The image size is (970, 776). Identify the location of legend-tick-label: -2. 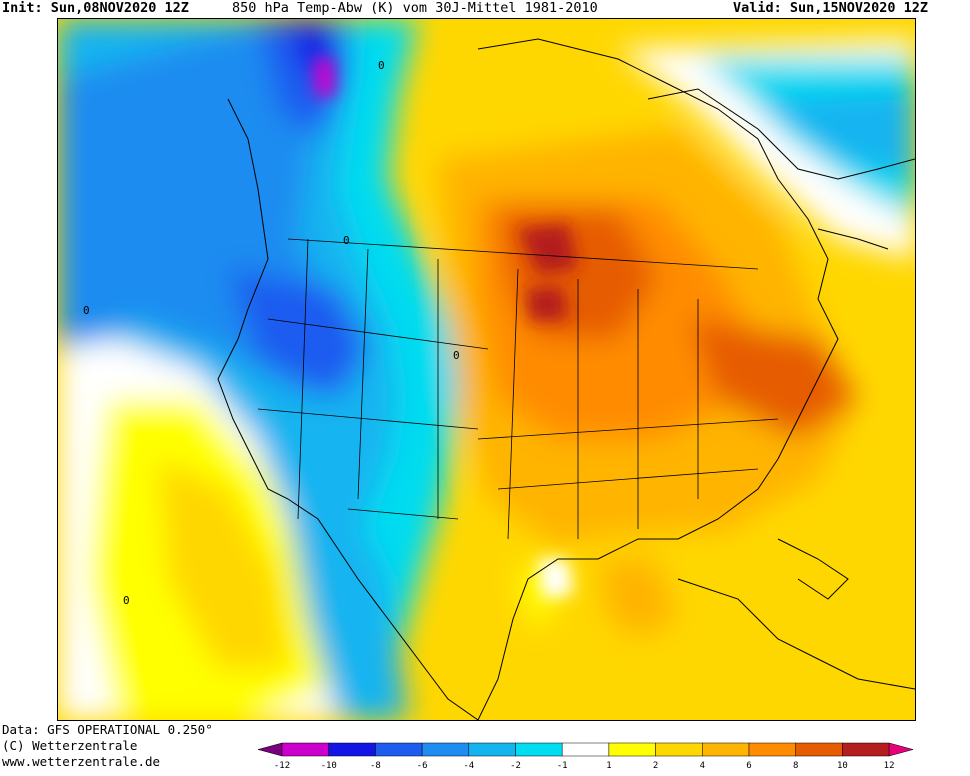
(515, 766).